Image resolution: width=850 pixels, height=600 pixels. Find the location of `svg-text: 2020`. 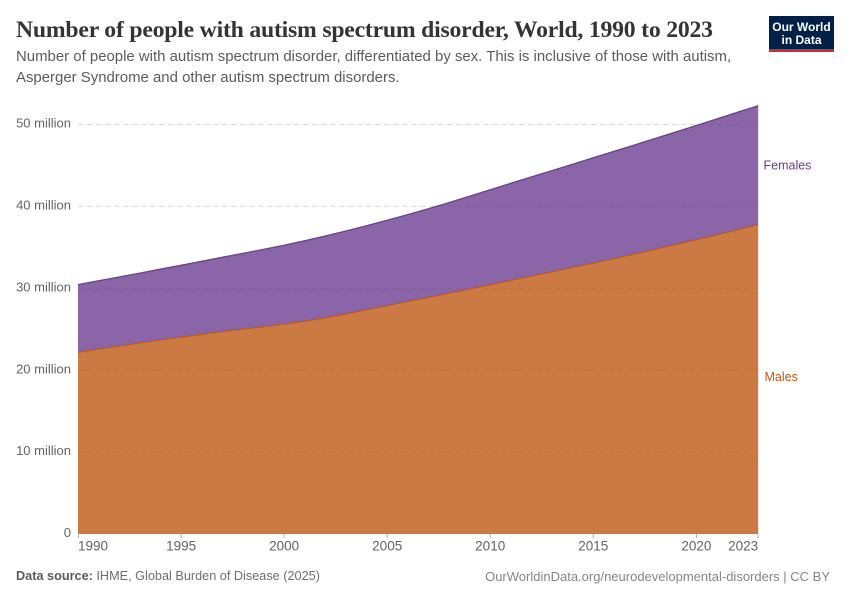

svg-text: 2020 is located at coordinates (696, 546).